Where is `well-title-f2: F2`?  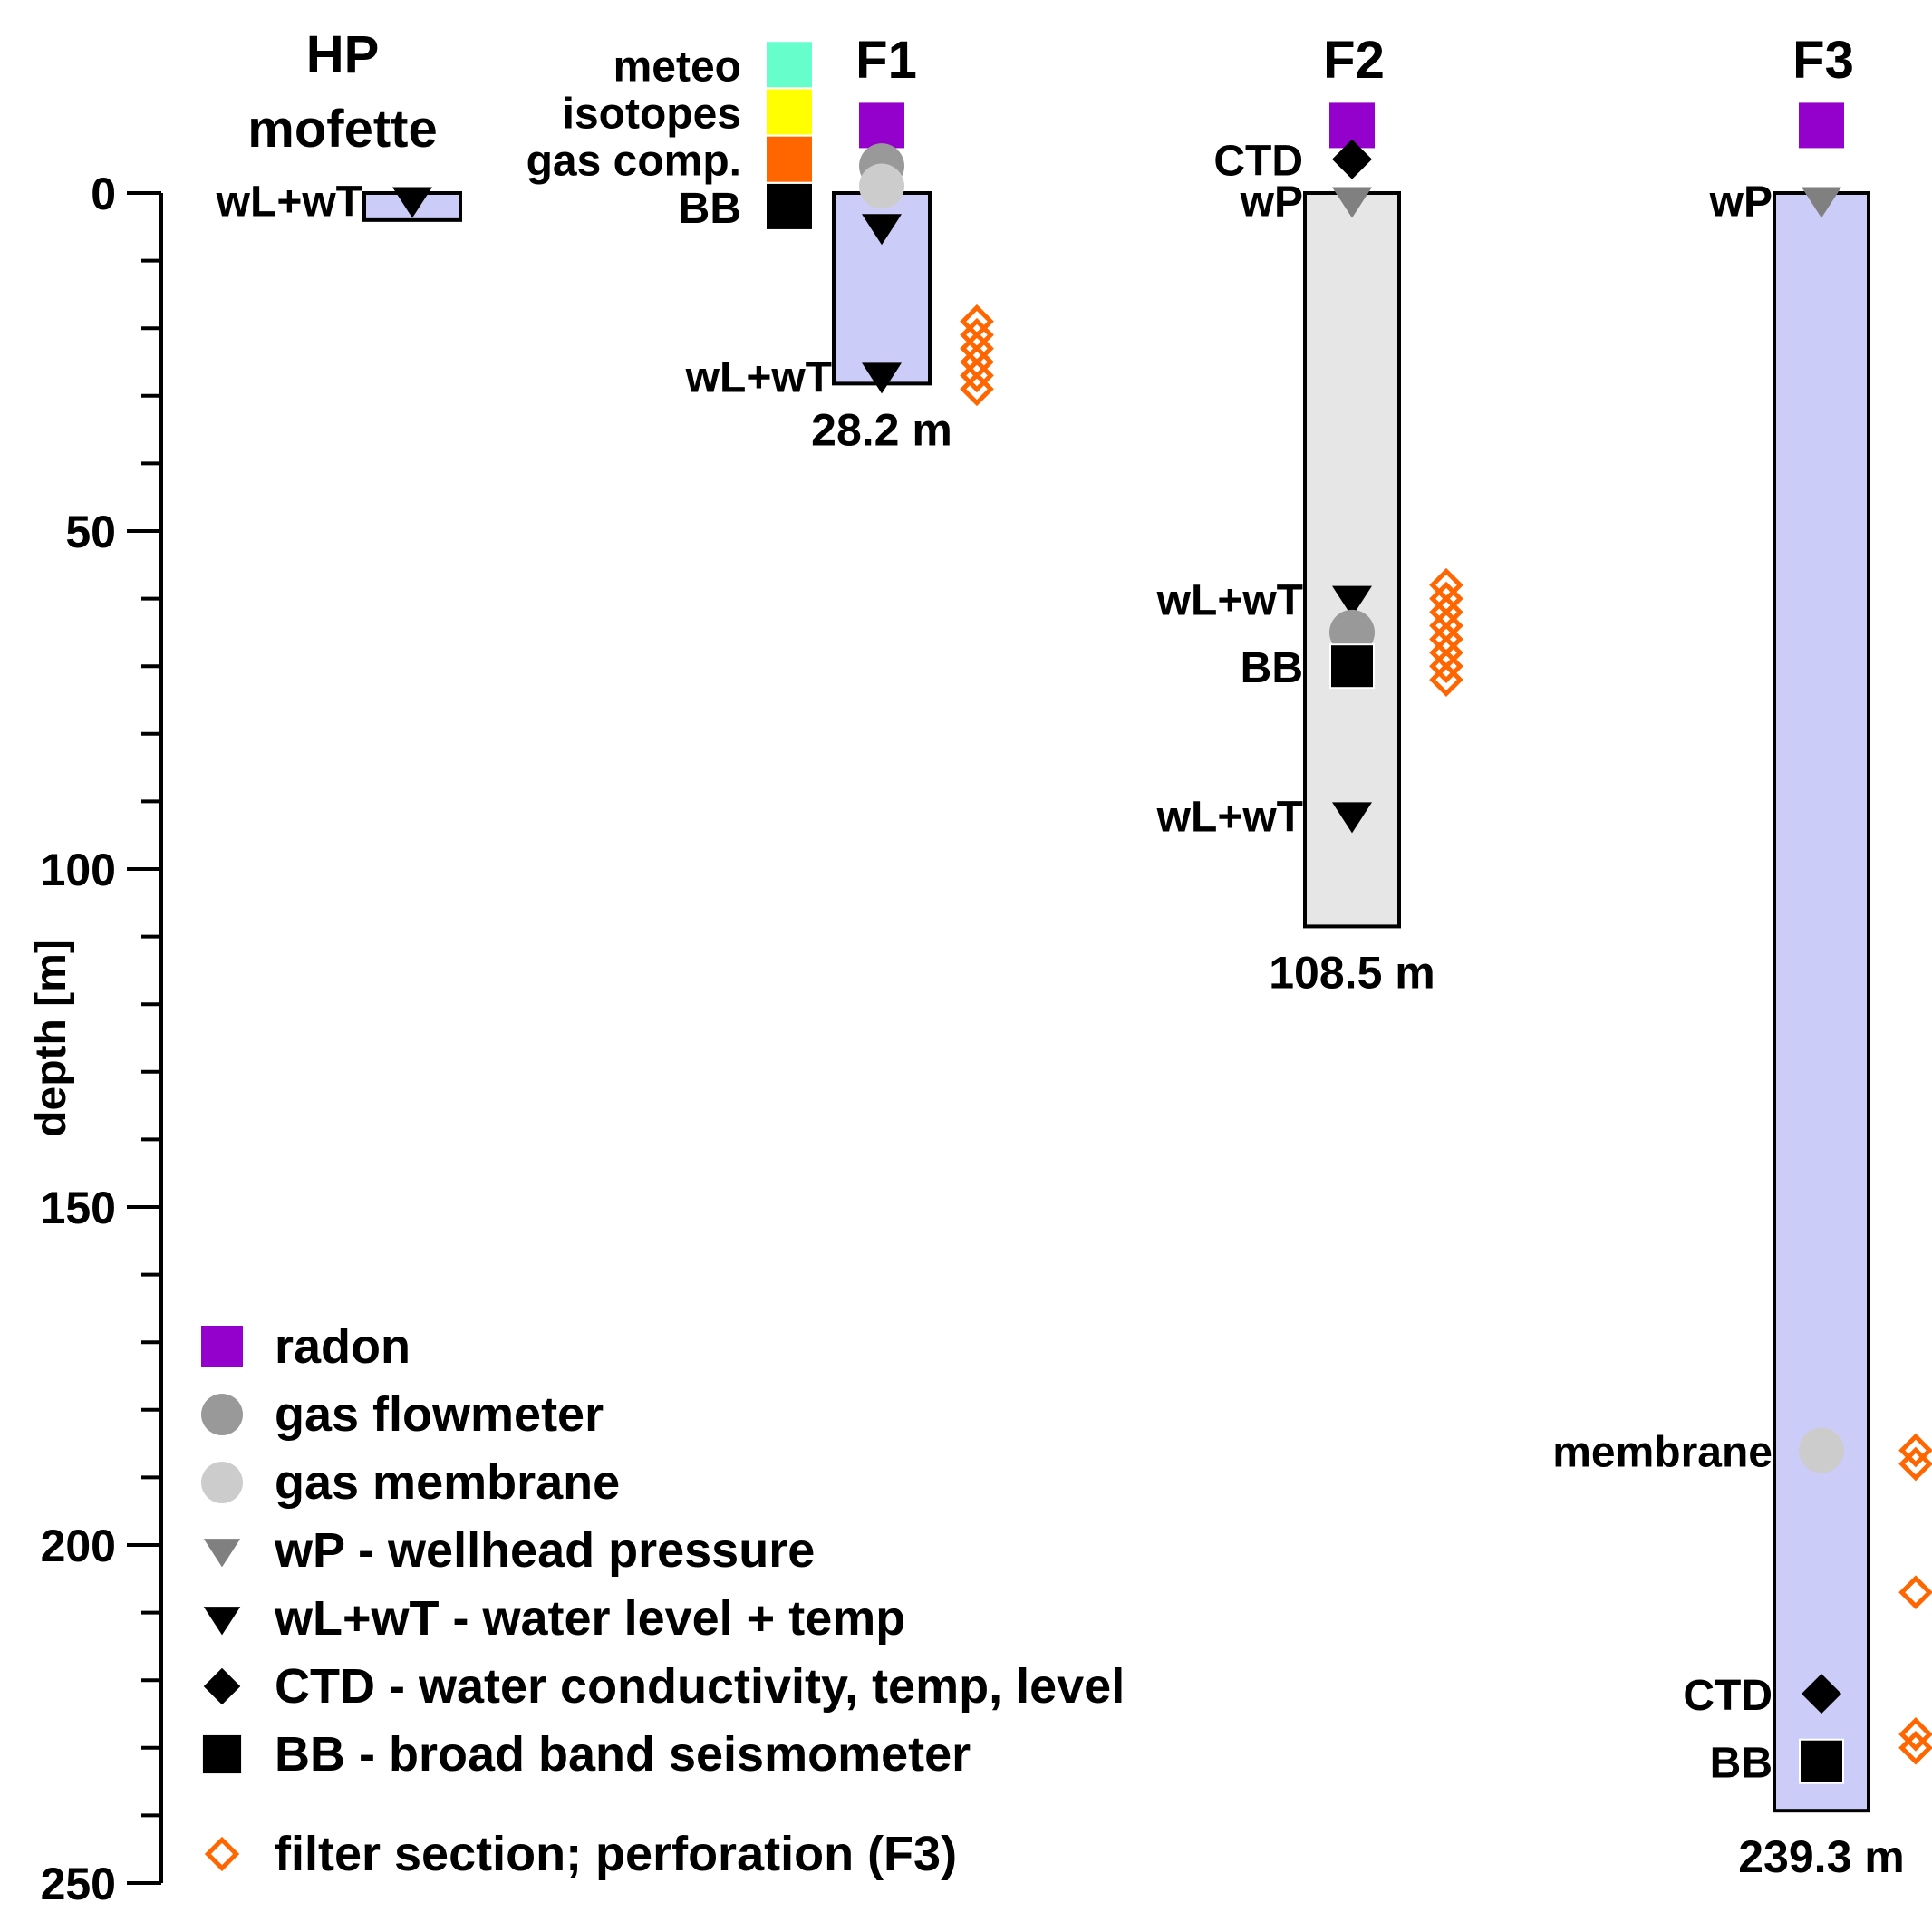
well-title-f2: F2 is located at coordinates (1354, 60).